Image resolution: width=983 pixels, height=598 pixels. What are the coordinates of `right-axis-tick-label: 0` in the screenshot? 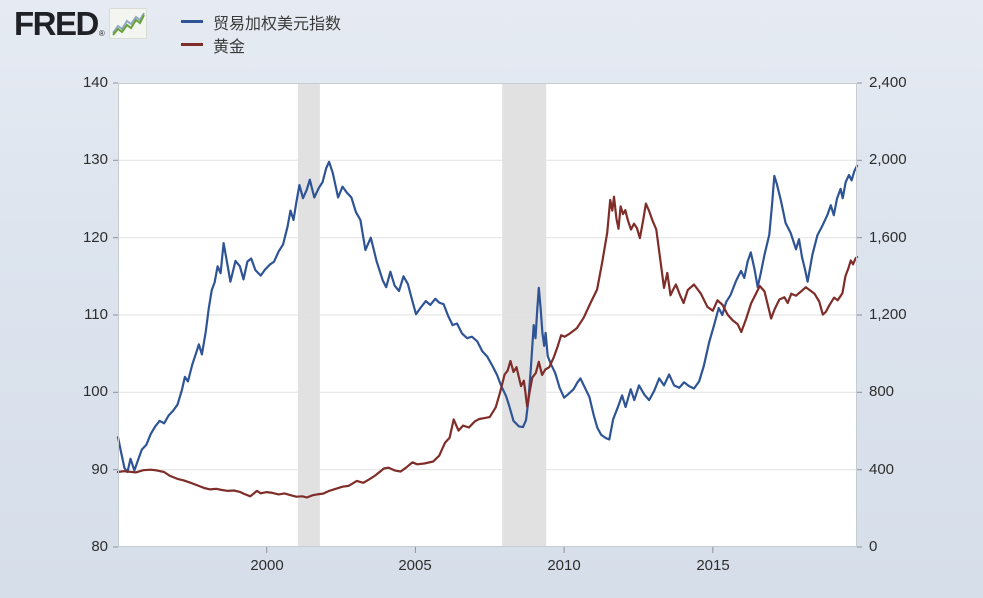 It's located at (873, 546).